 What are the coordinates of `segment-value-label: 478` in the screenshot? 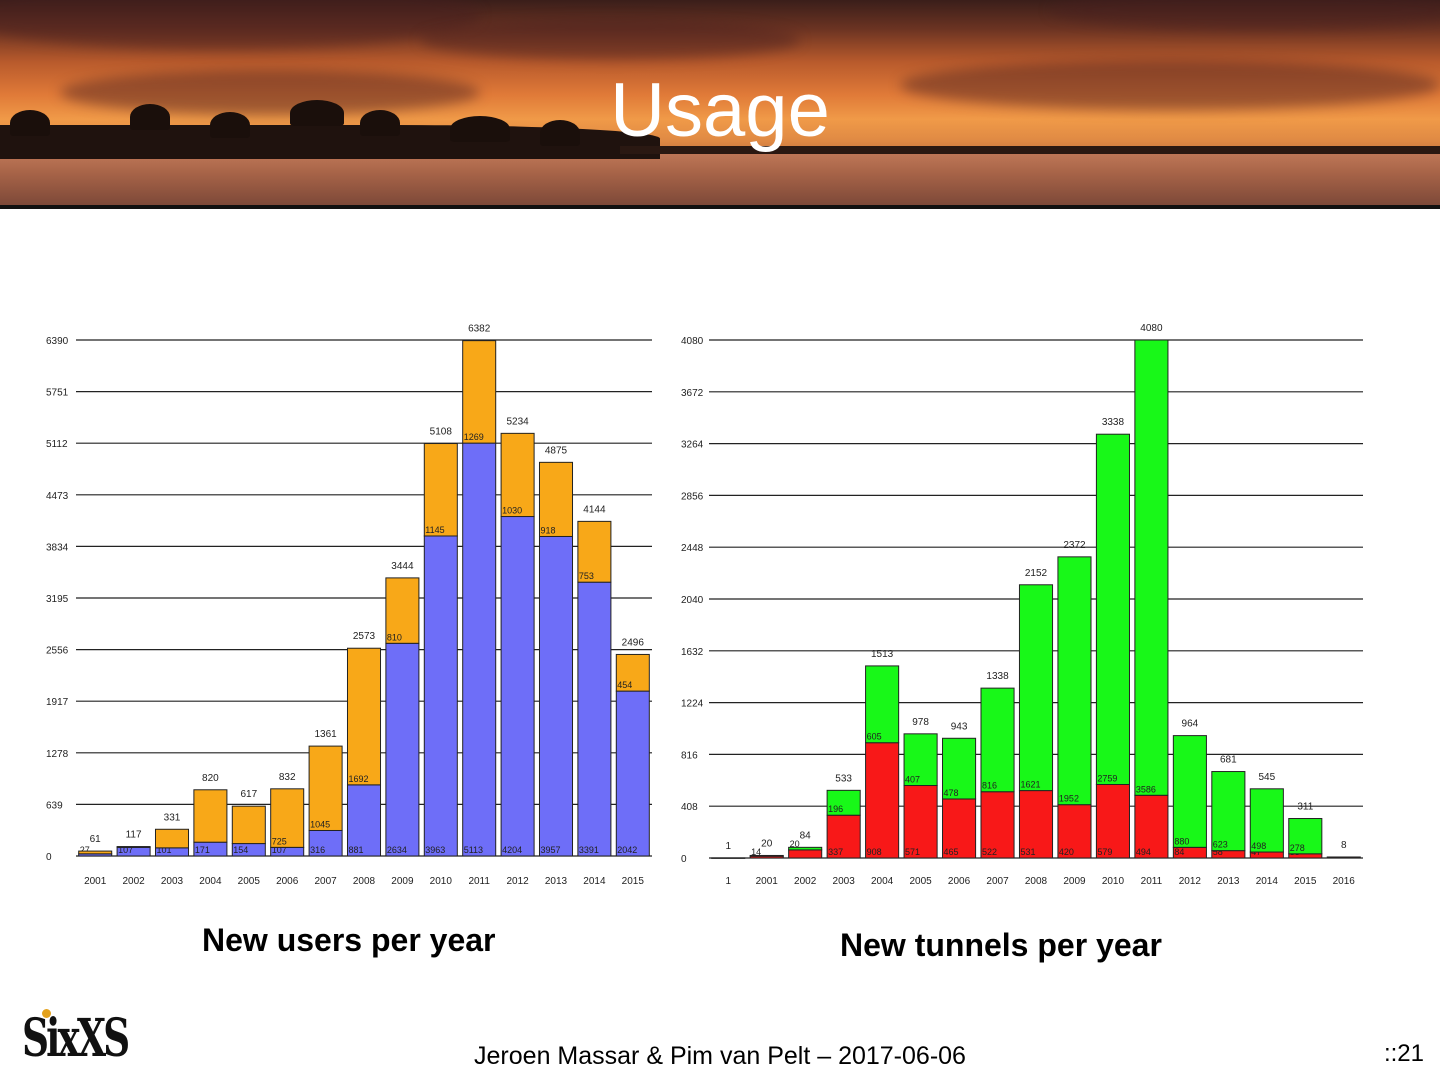 It's located at (951, 793).